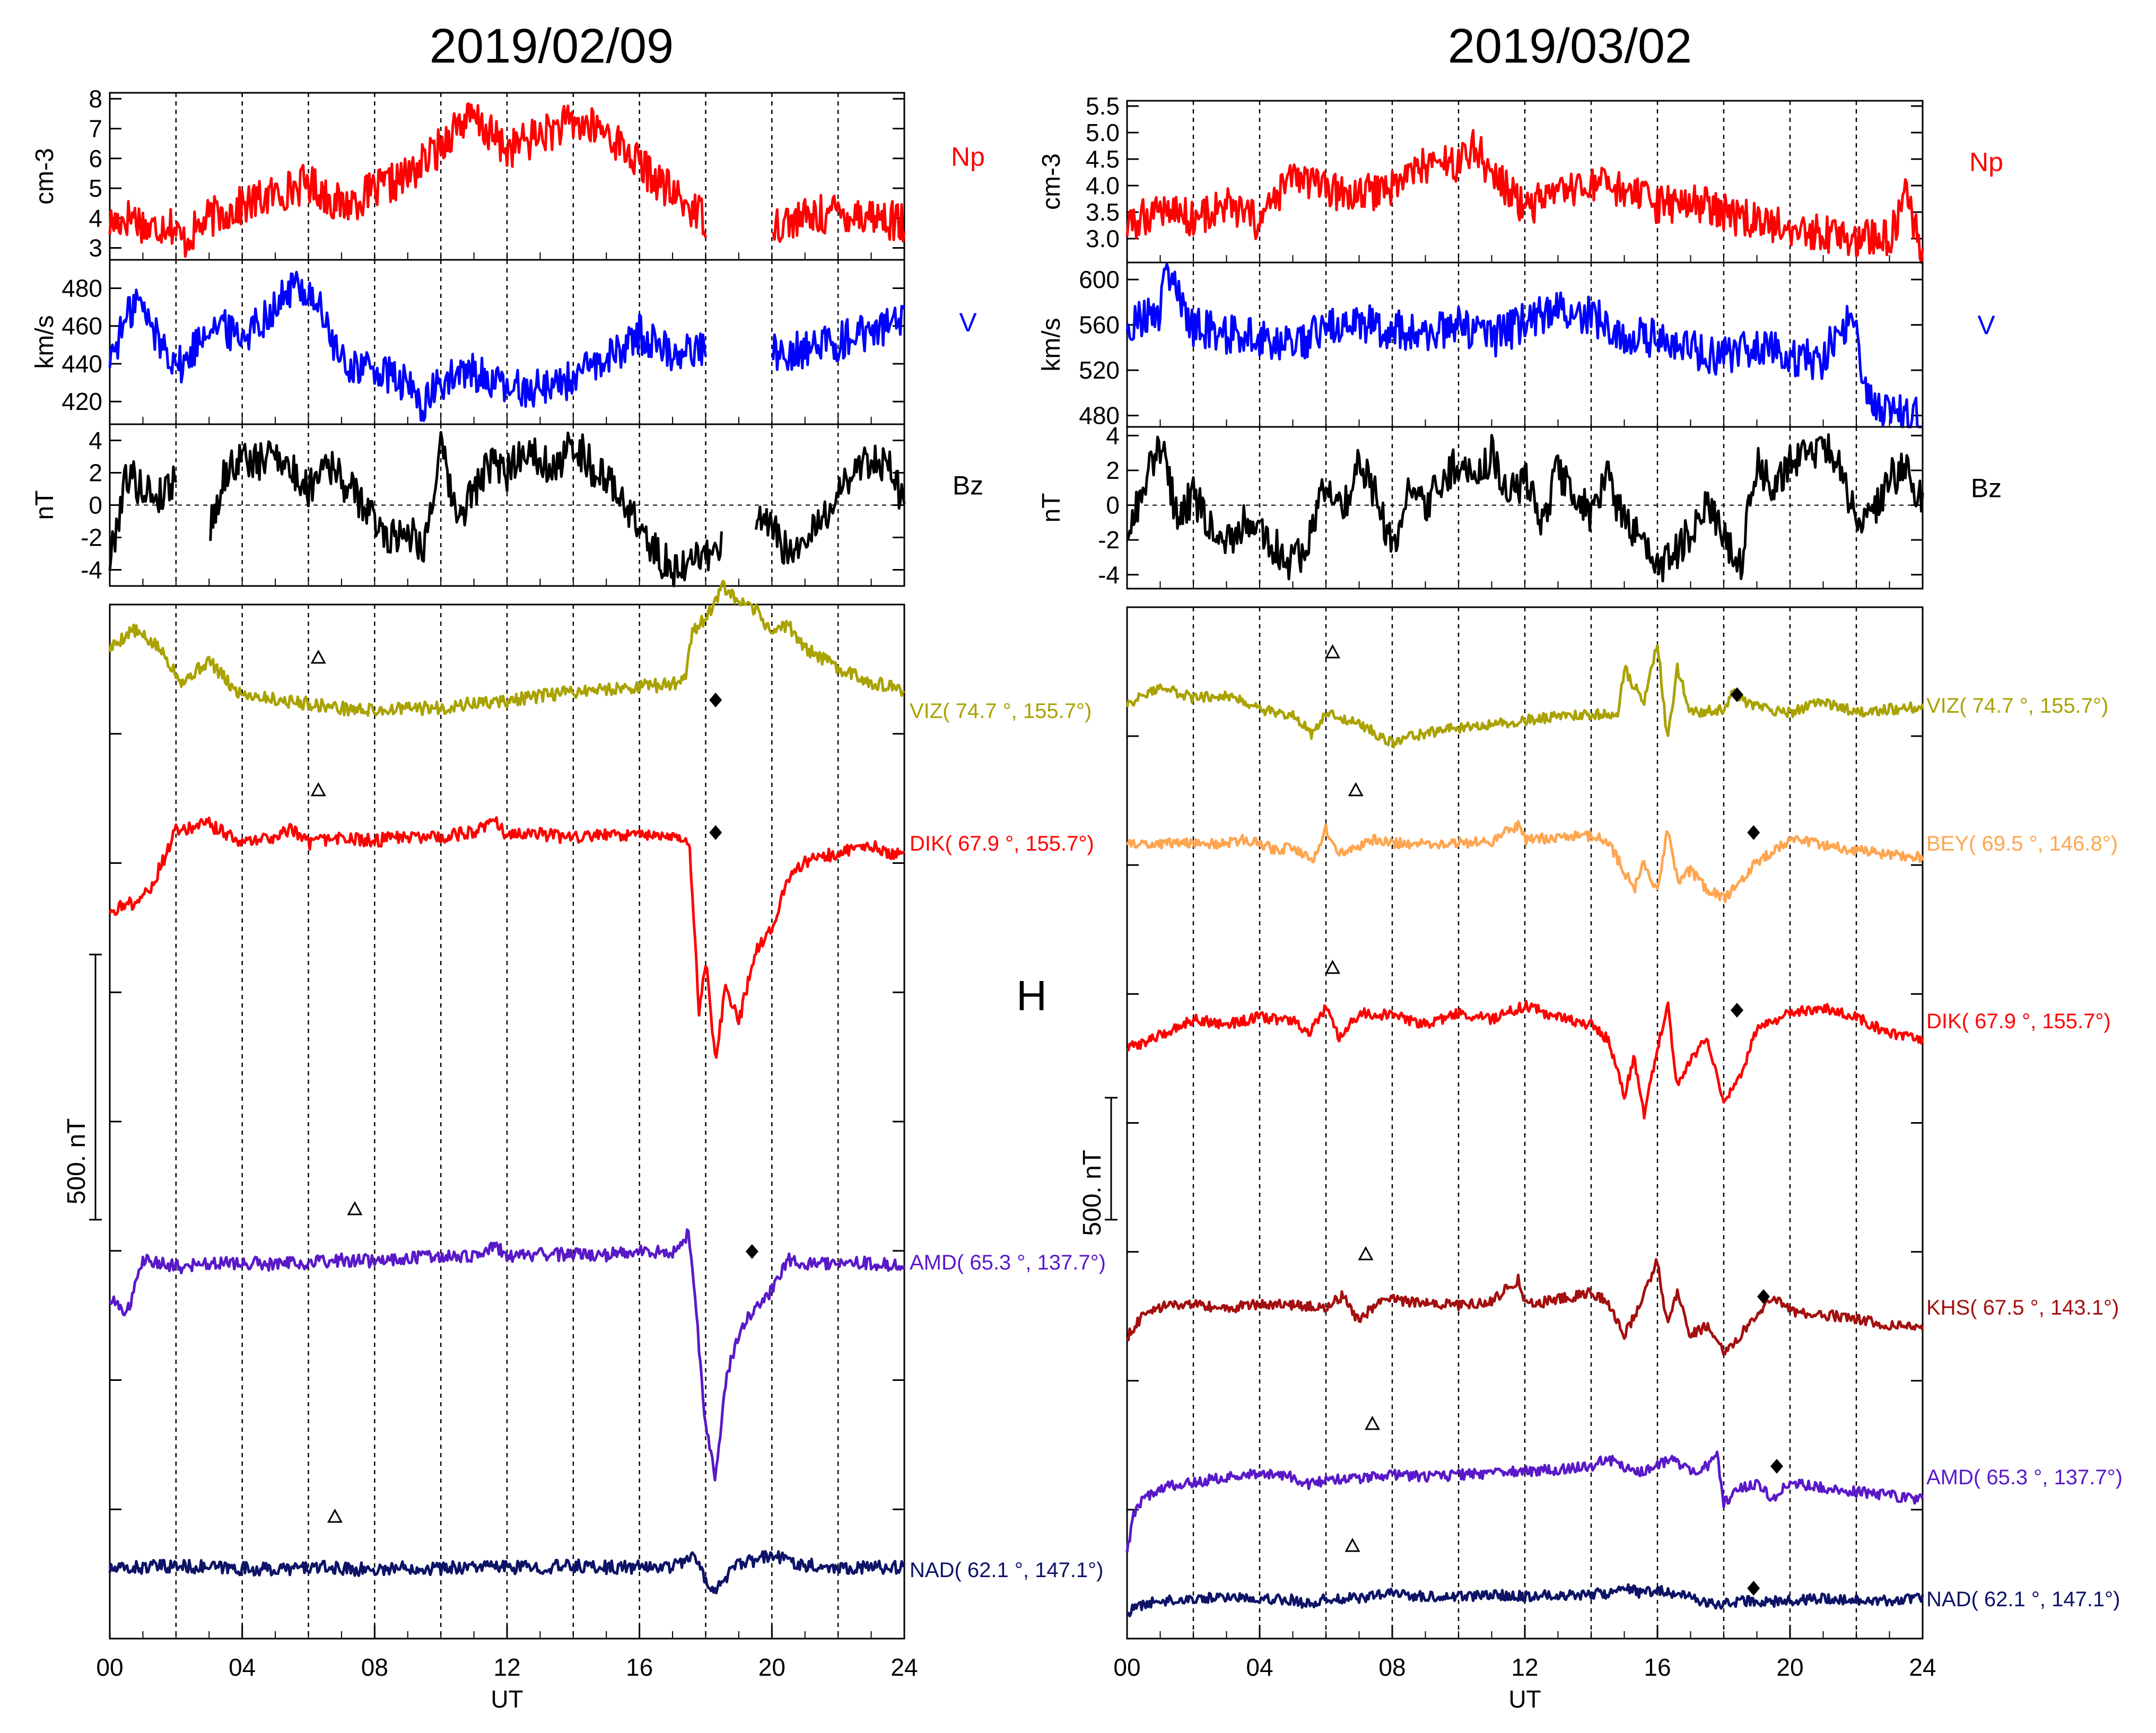  I want to click on y-tick-label: 7, so click(95, 129).